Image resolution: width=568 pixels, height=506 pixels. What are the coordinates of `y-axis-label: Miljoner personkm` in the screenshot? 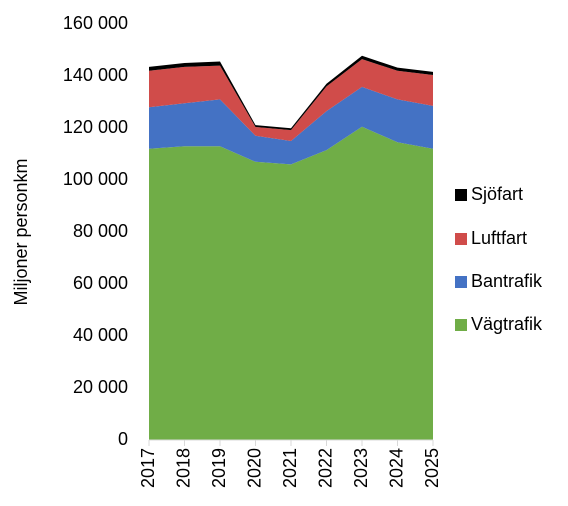 It's located at (21, 231).